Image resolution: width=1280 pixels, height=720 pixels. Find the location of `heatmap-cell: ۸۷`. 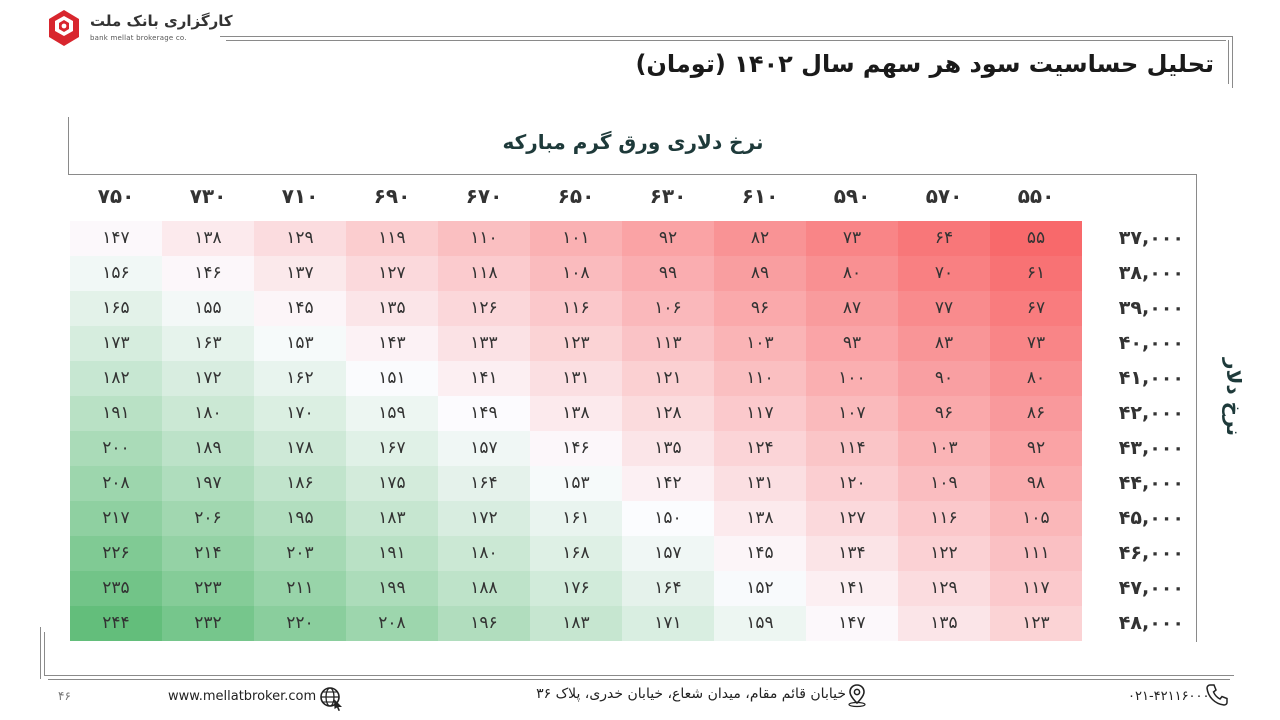

heatmap-cell: ۸۷ is located at coordinates (852, 308).